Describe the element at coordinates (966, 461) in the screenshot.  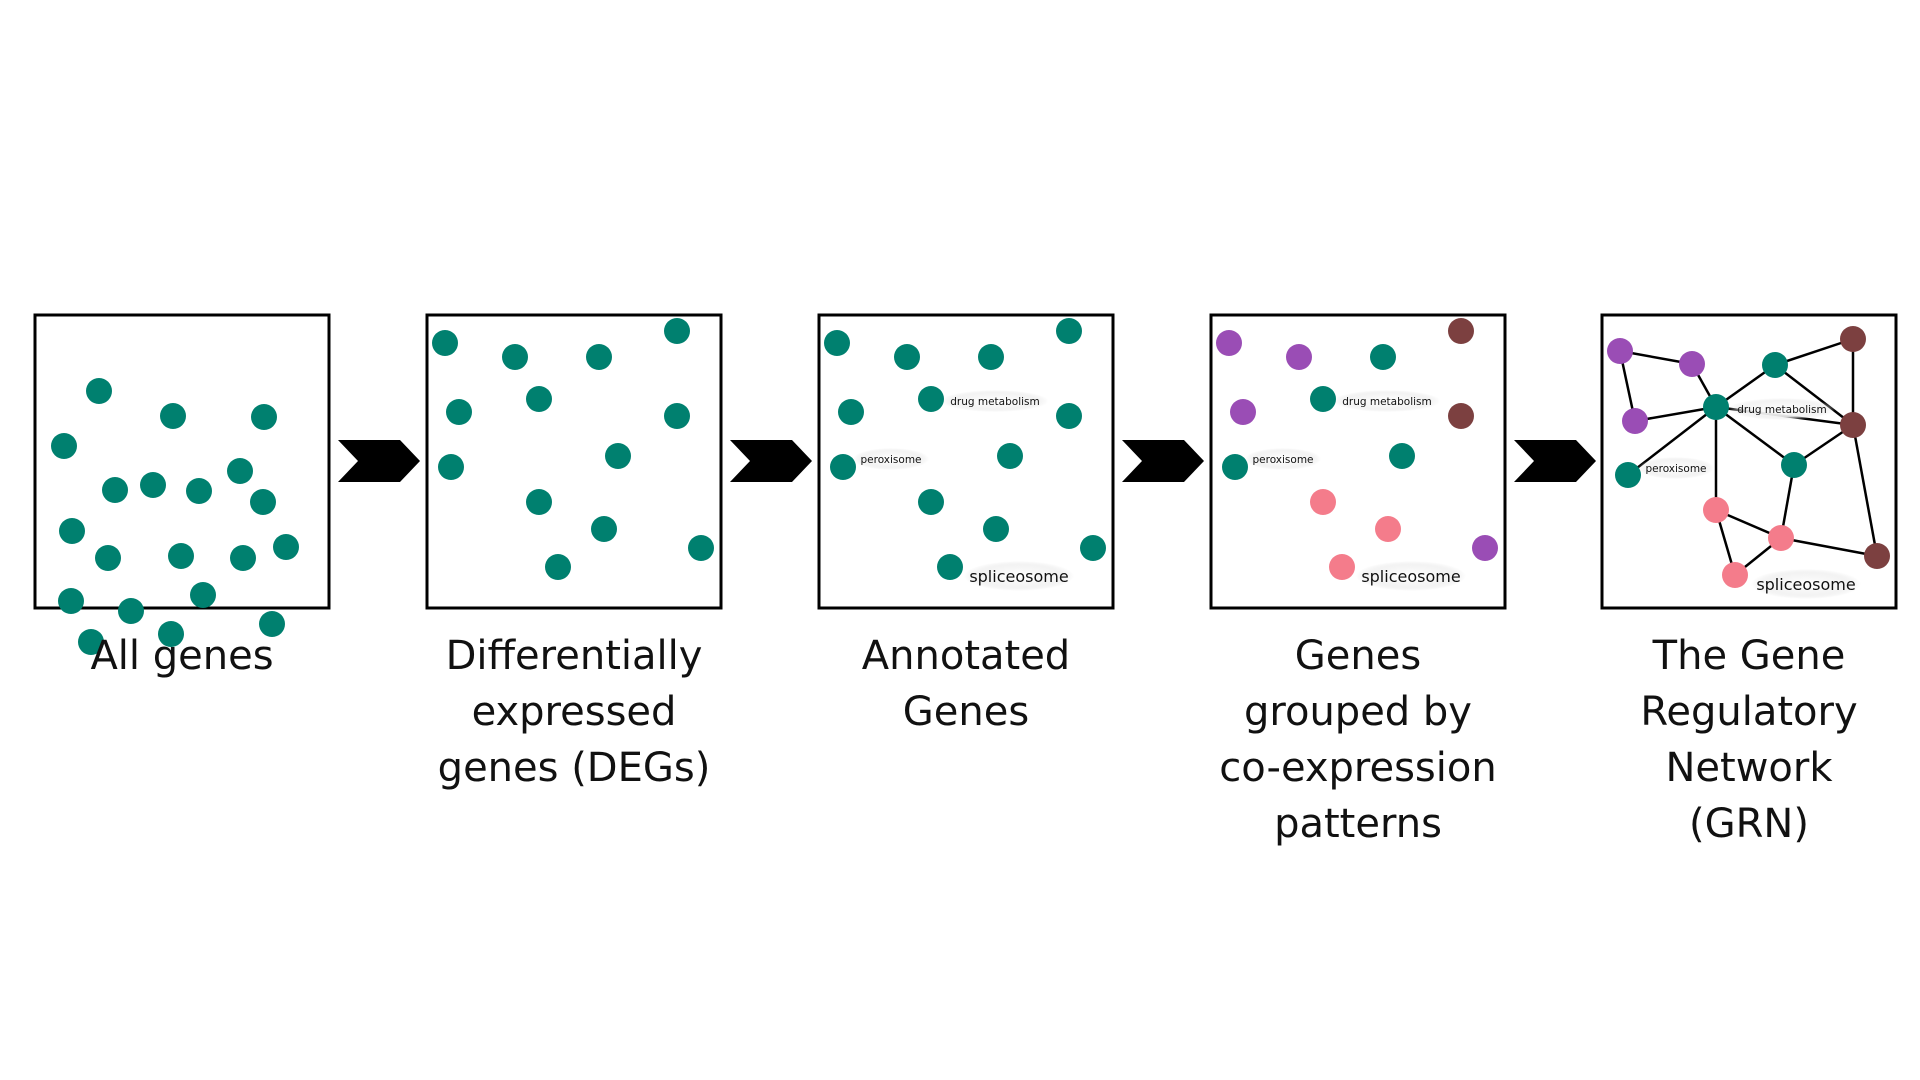
I see `panel-3: drug metabolism peroxisome spliceosome` at that location.